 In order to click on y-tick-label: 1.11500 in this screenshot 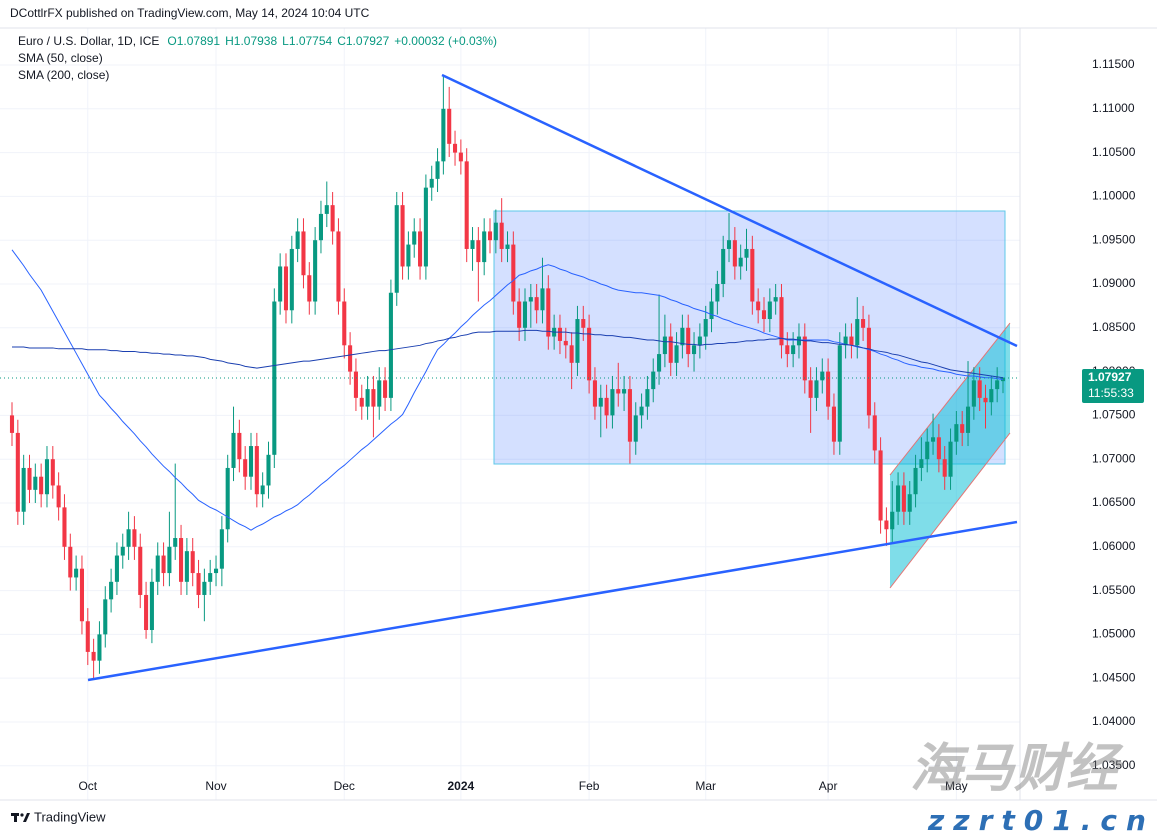, I will do `click(1113, 64)`.